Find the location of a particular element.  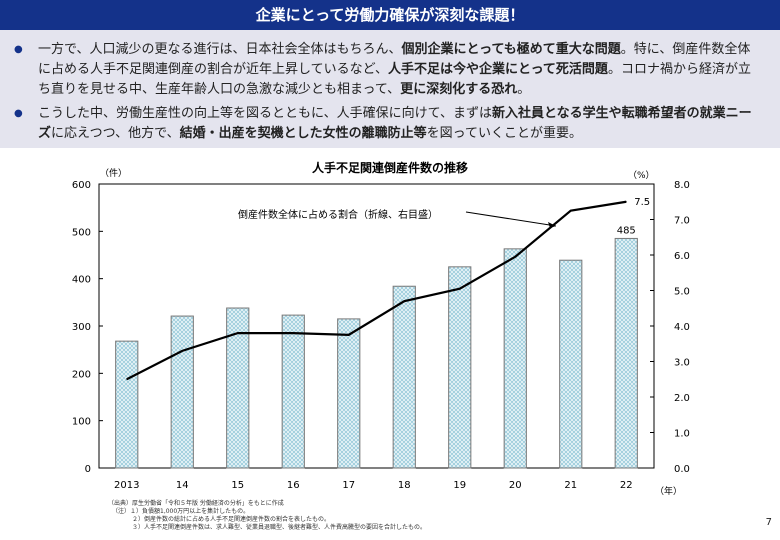

text: を図っていくことが重要。 is located at coordinates (504, 133).